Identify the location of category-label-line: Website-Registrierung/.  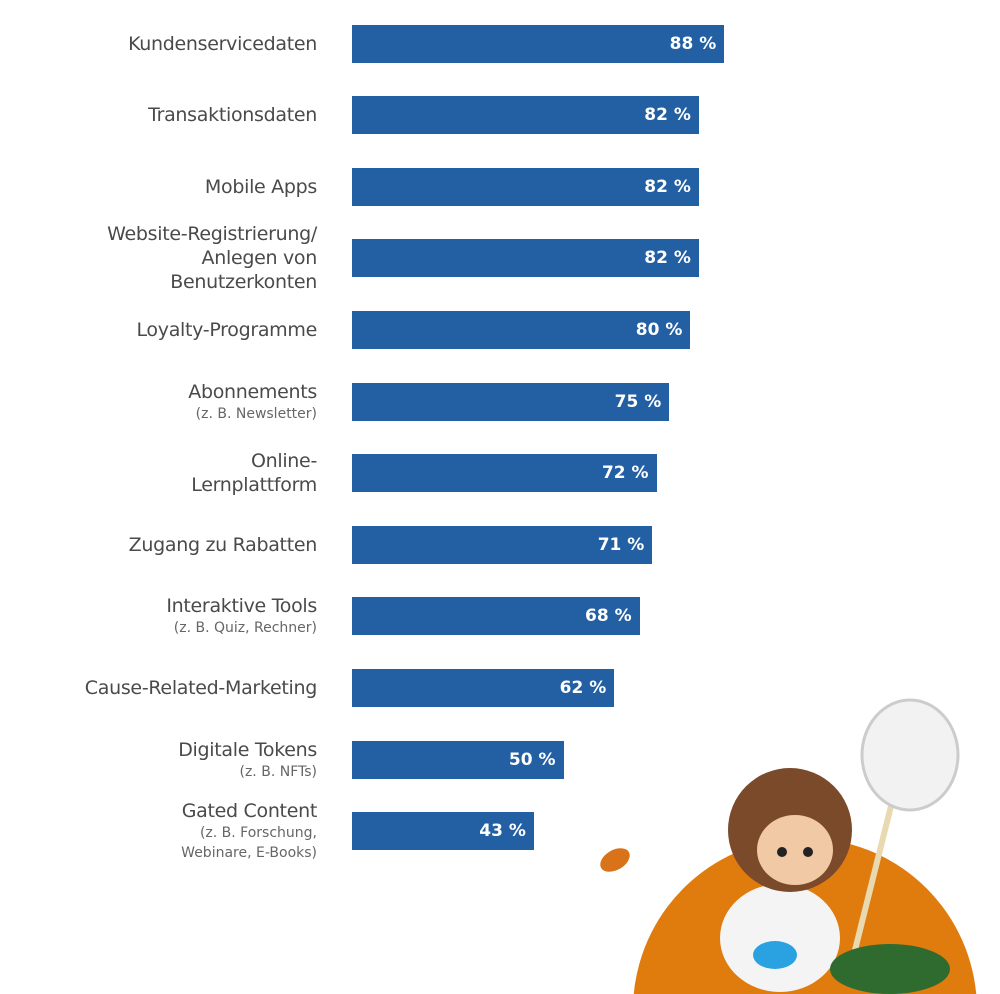
(212, 234).